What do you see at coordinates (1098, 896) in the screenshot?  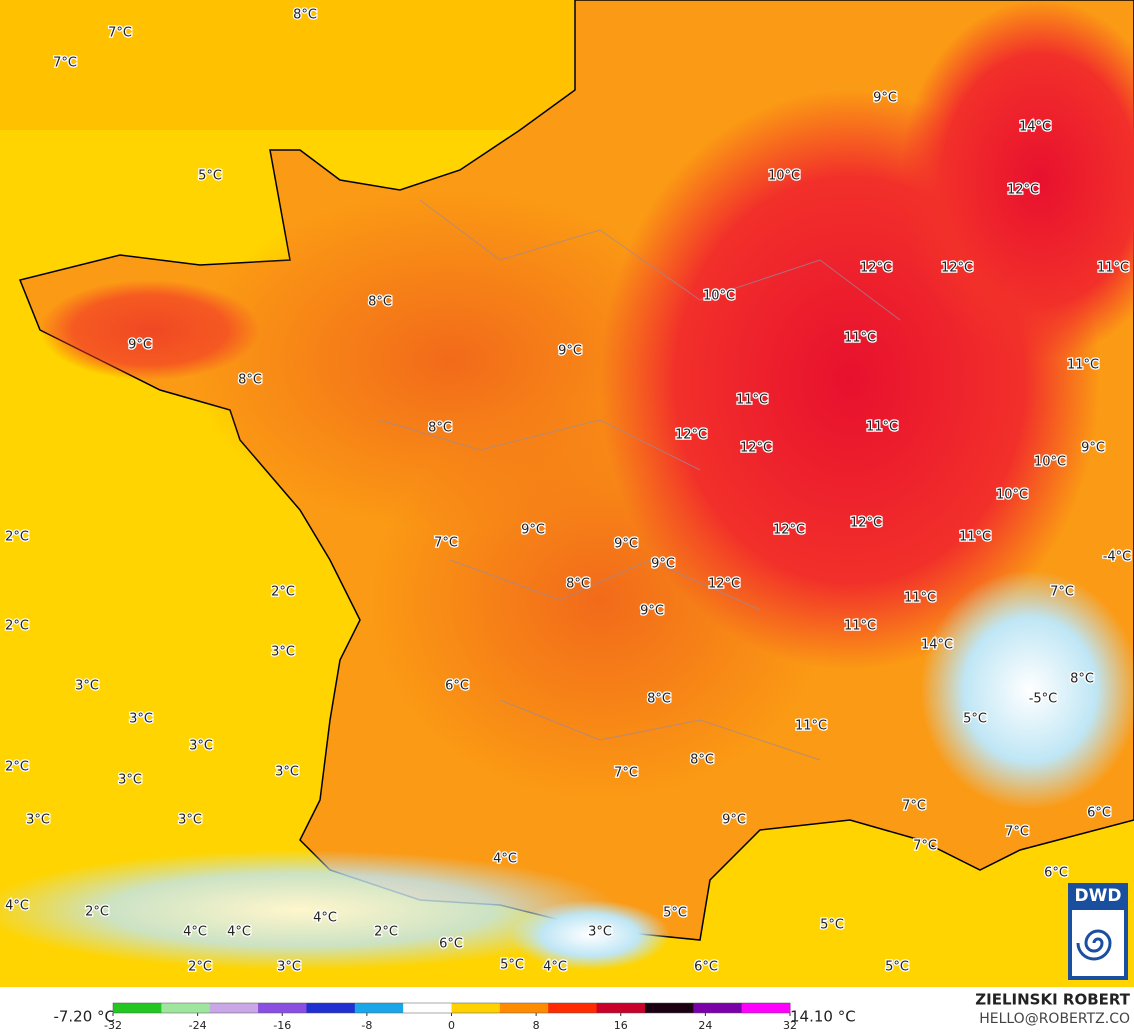 I see `logo-text: DWD` at bounding box center [1098, 896].